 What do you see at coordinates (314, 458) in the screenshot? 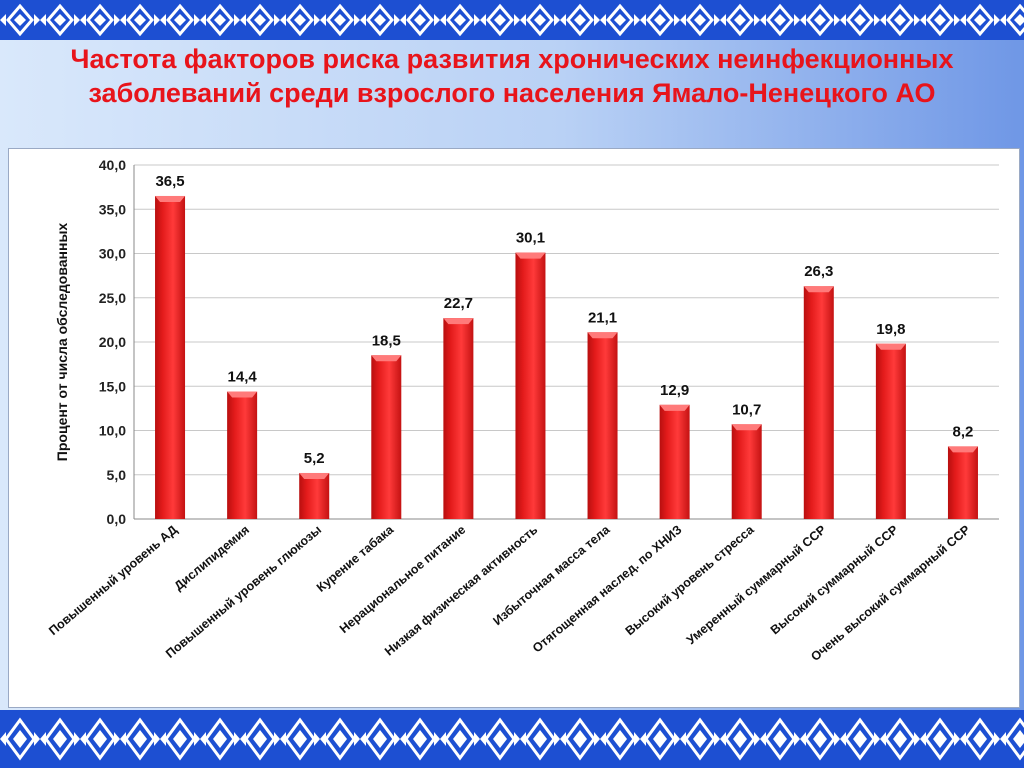
I see `bar-value-label: 5,2` at bounding box center [314, 458].